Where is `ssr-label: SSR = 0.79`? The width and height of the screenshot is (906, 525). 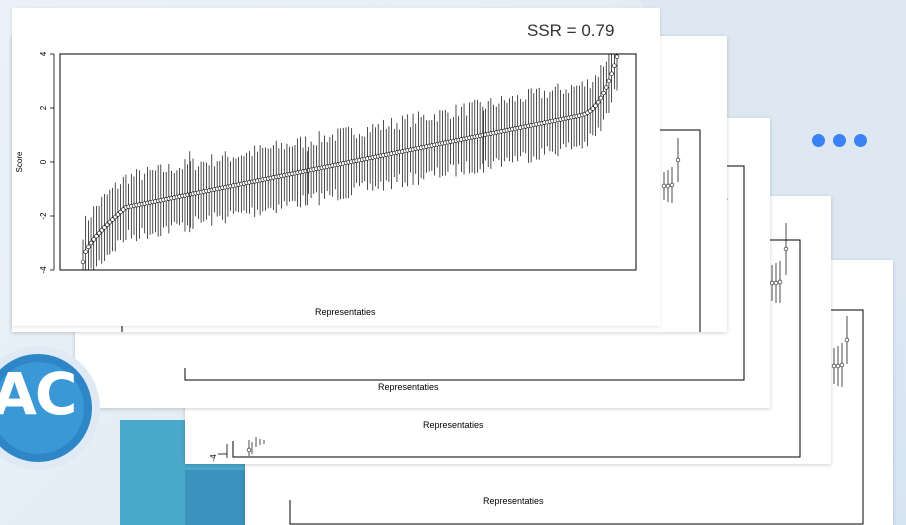 ssr-label: SSR = 0.79 is located at coordinates (571, 30).